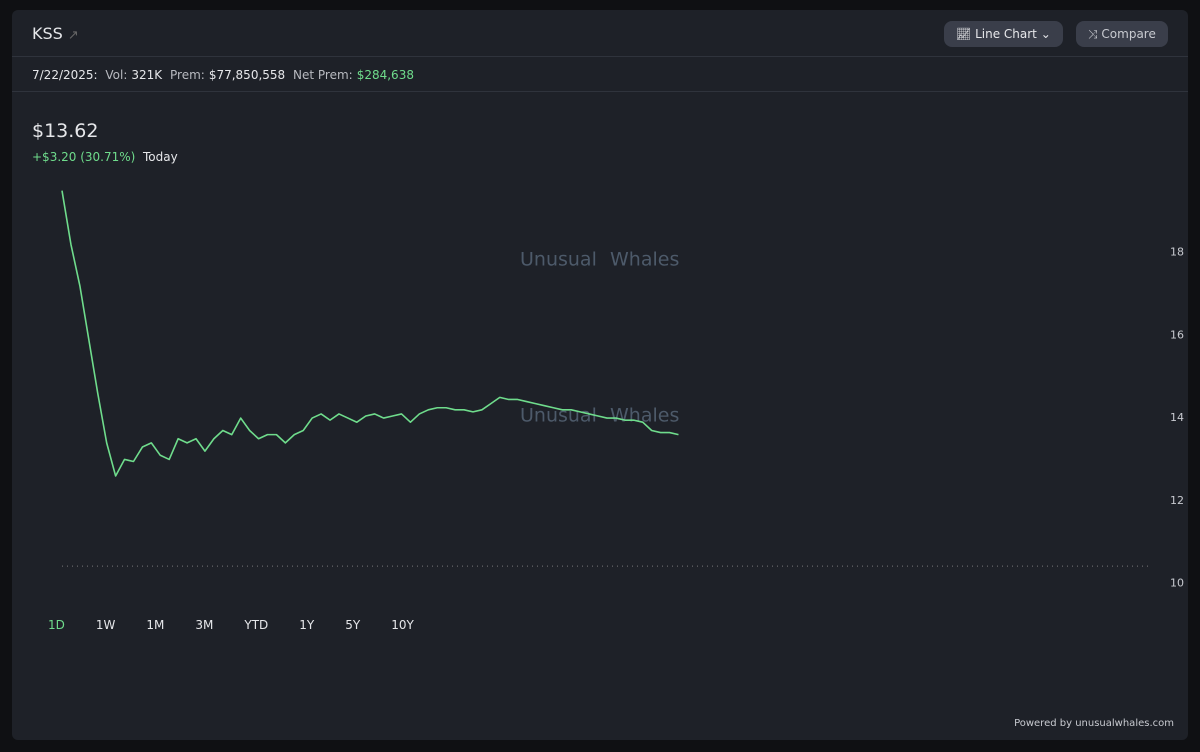 The image size is (1200, 752). Describe the element at coordinates (323, 75) in the screenshot. I see `label: Net Prem:` at that location.